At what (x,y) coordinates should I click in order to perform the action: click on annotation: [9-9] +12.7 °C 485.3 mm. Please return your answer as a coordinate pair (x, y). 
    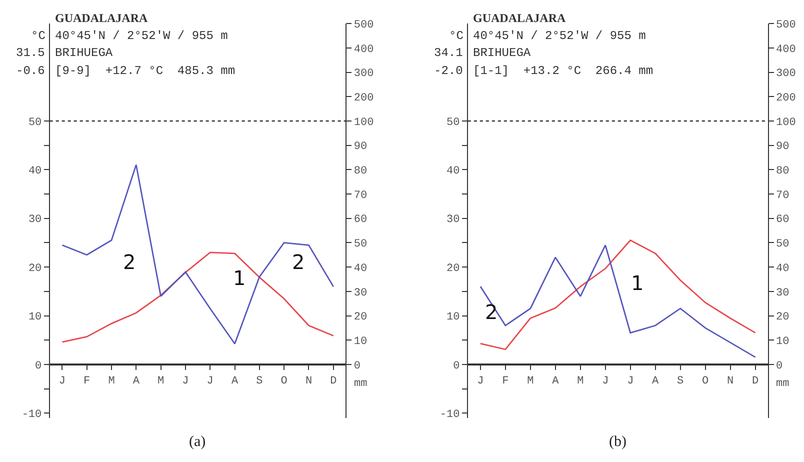
    Looking at the image, I should click on (145, 71).